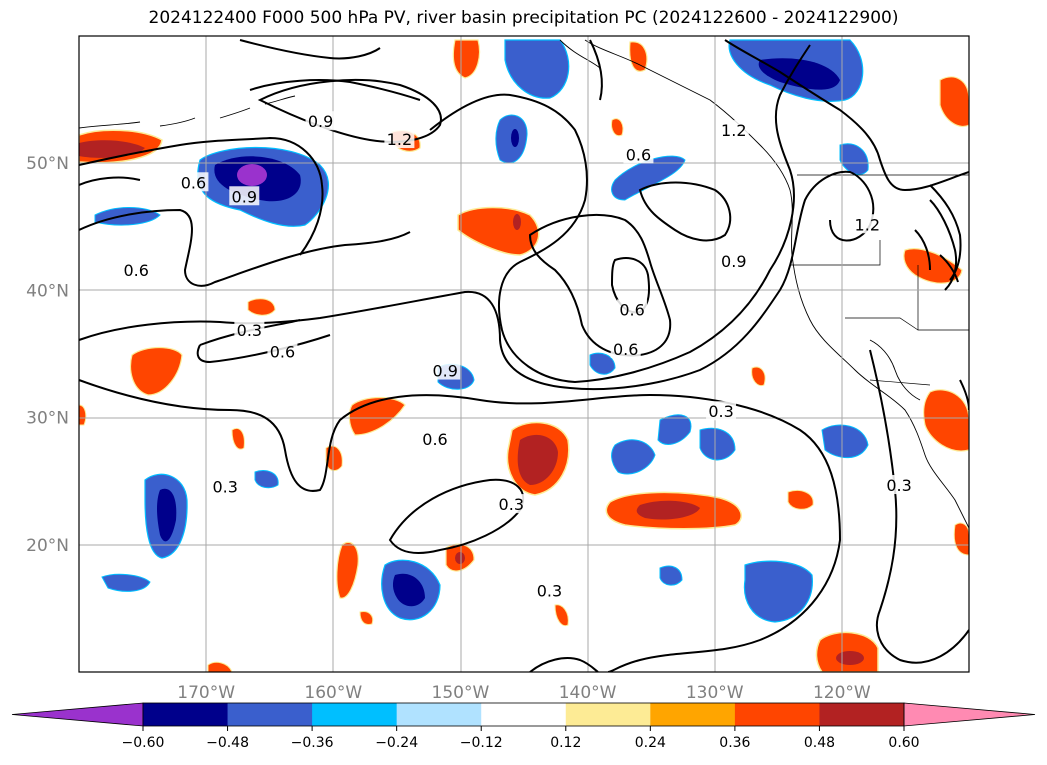 Image resolution: width=1047 pixels, height=765 pixels. Describe the element at coordinates (565, 743) in the screenshot. I see `colorbar-tick-label: 0.12` at that location.